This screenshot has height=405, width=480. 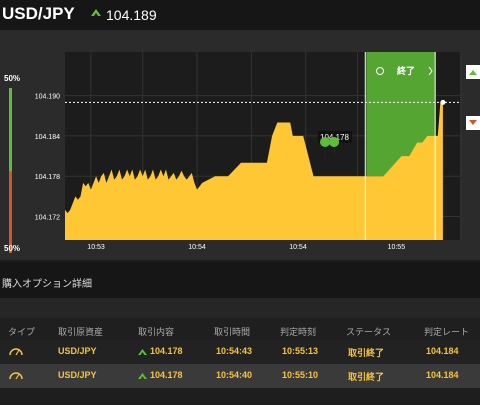 What do you see at coordinates (81, 332) in the screenshot?
I see `header-asset: 取引原資産` at bounding box center [81, 332].